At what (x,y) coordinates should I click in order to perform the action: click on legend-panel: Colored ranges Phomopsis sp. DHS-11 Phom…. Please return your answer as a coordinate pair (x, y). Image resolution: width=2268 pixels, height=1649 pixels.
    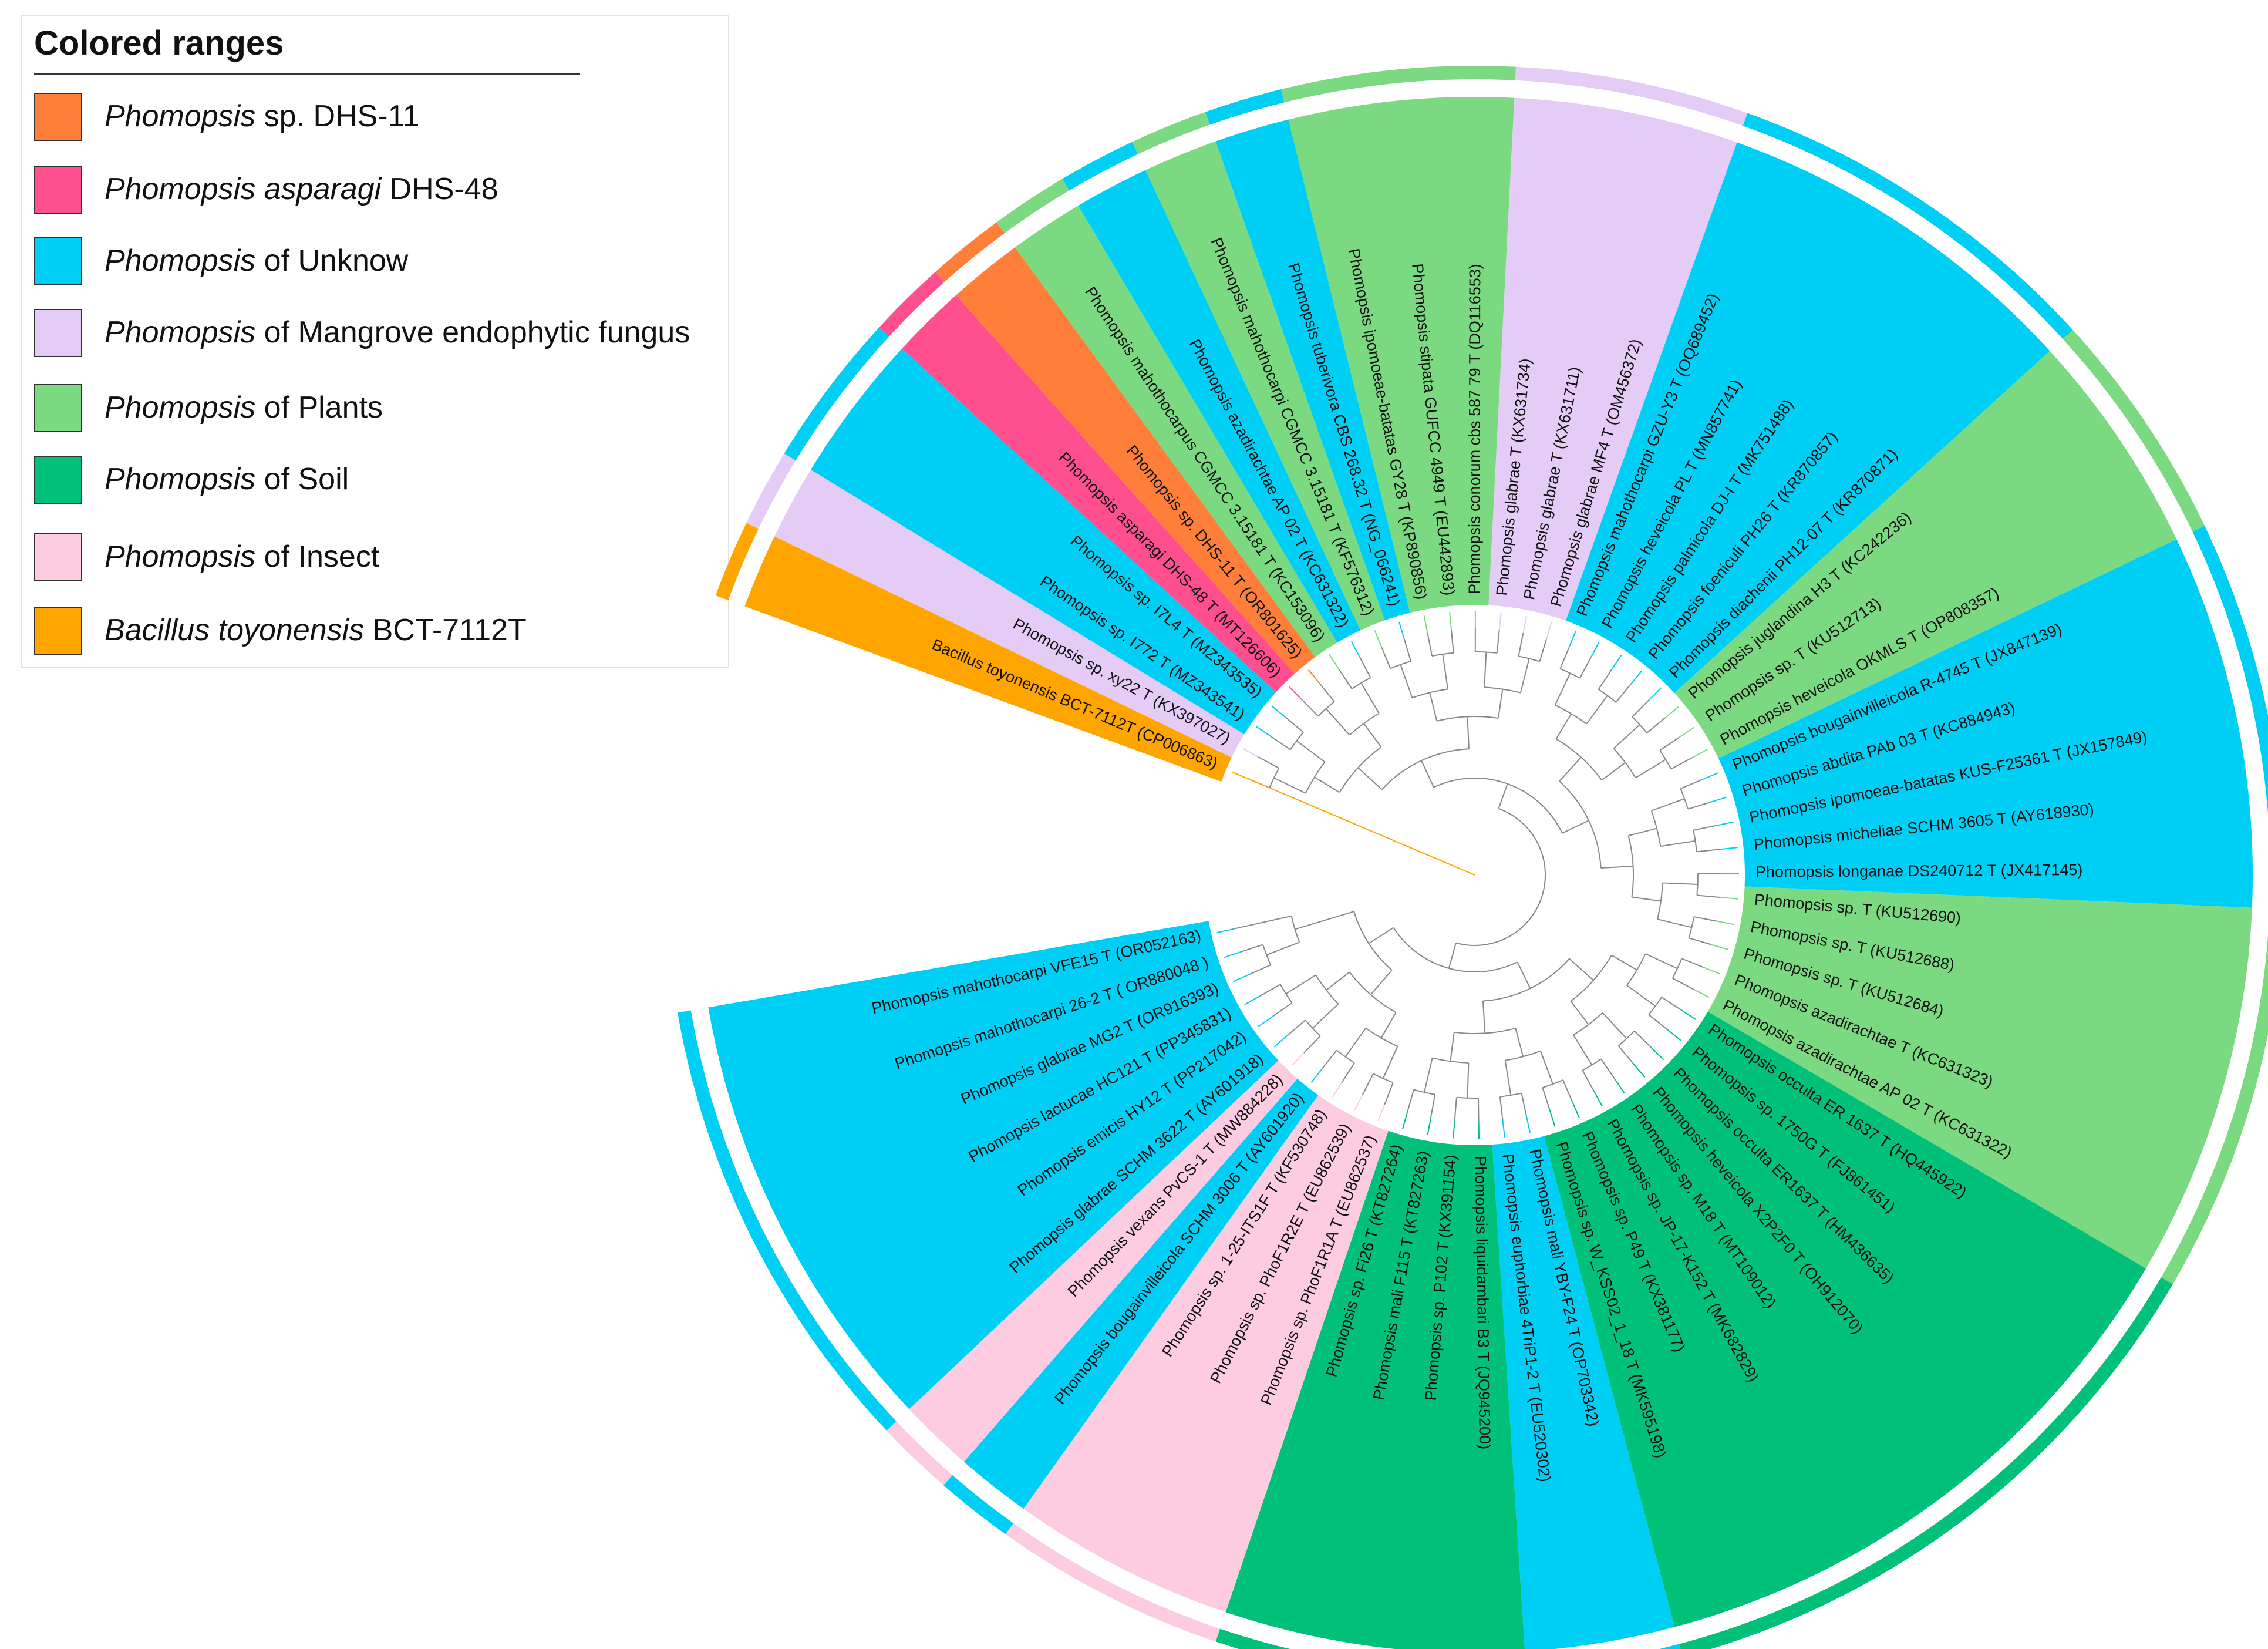
    Looking at the image, I should click on (375, 341).